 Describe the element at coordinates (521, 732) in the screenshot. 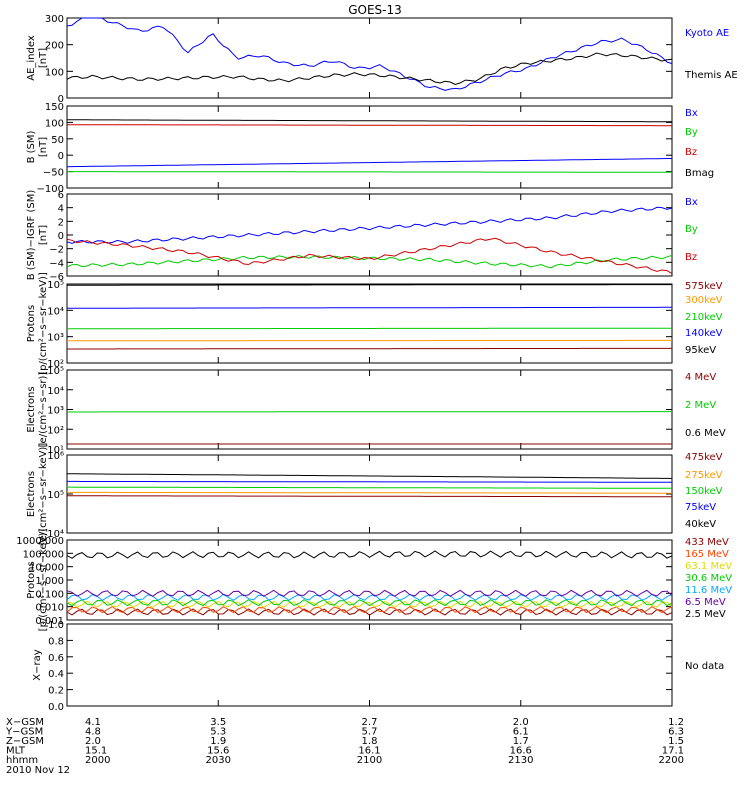

I see `ephemeris-value: 6.1` at that location.